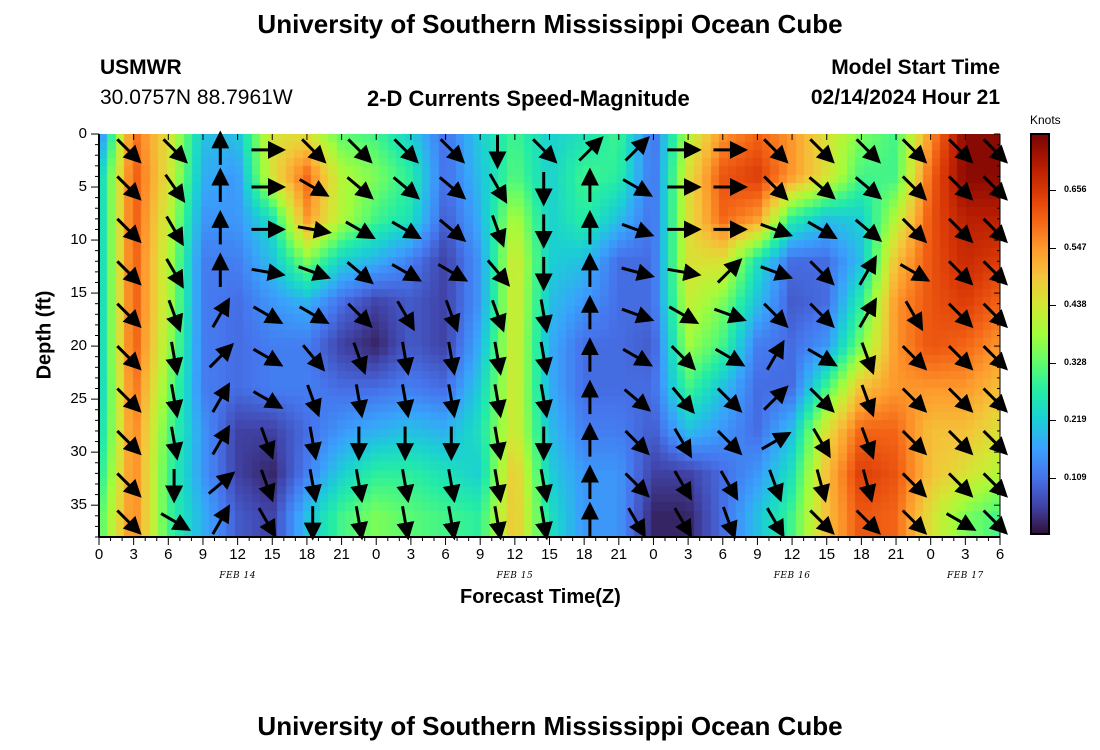  I want to click on date-label: FEB 17, so click(965, 576).